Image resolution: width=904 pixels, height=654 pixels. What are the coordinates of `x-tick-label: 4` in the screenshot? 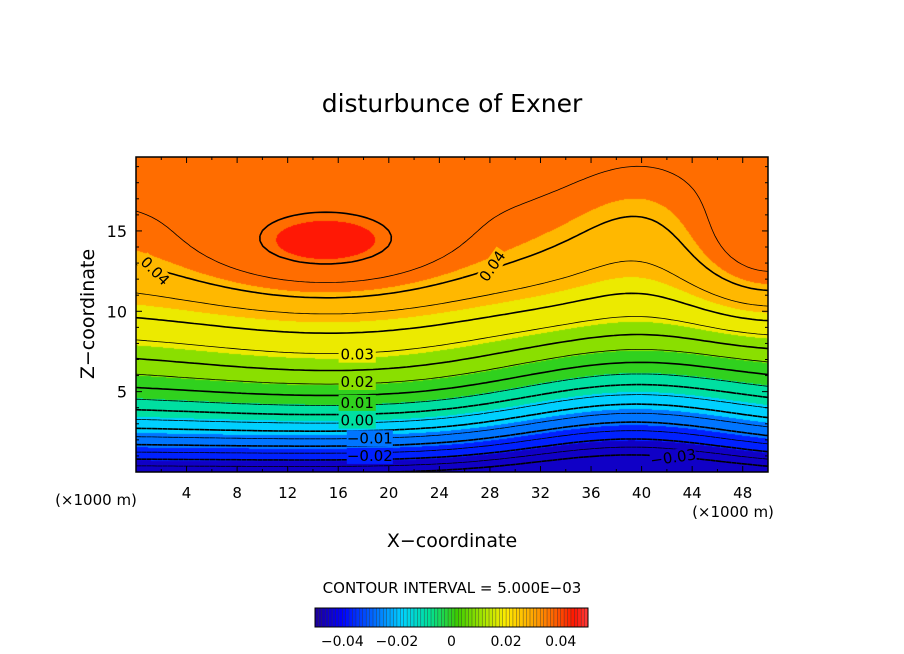 It's located at (187, 493).